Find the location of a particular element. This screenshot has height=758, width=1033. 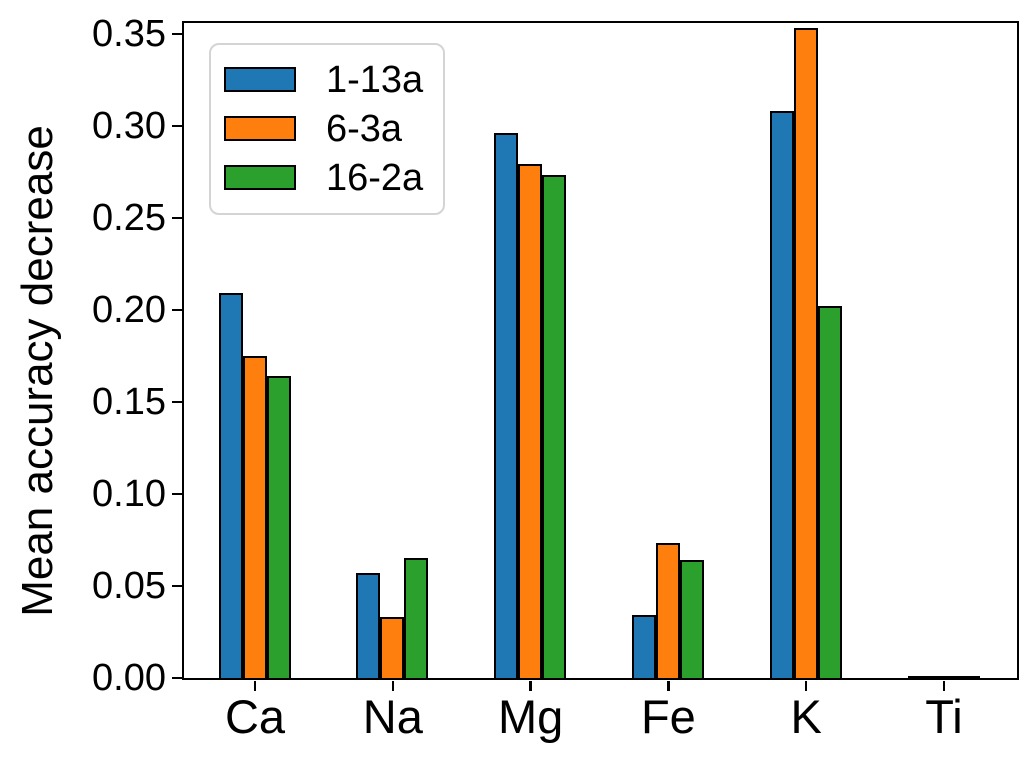

legend: 1-13a 6-3a 16-2a is located at coordinates (327, 128).